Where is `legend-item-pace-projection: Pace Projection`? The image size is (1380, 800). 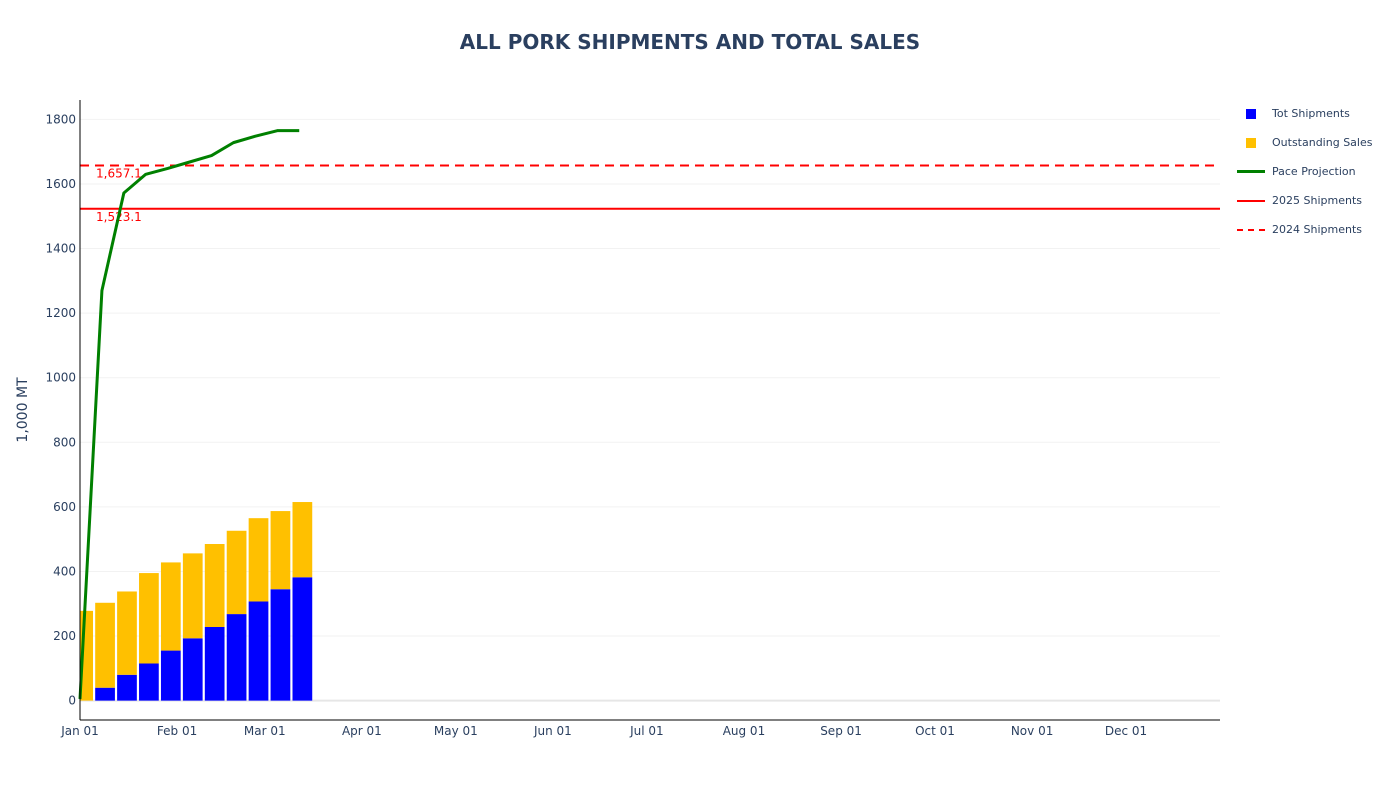 legend-item-pace-projection: Pace Projection is located at coordinates (1304, 176).